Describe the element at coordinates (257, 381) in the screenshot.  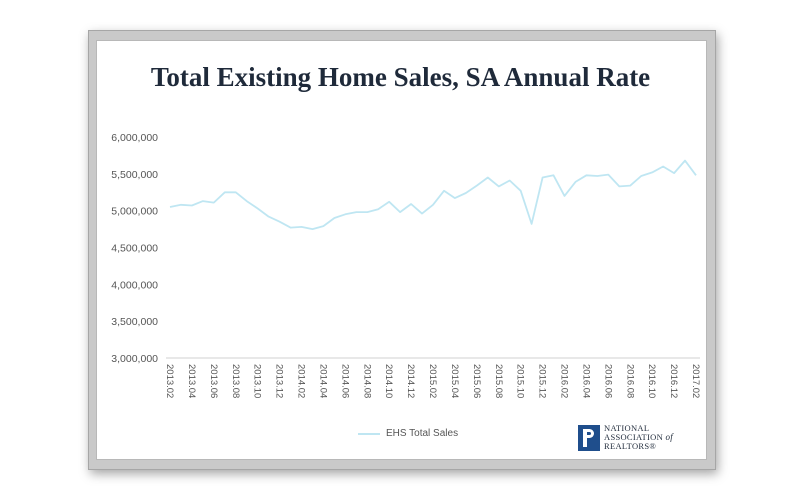
I see `x-tick-label: 2013.10` at that location.